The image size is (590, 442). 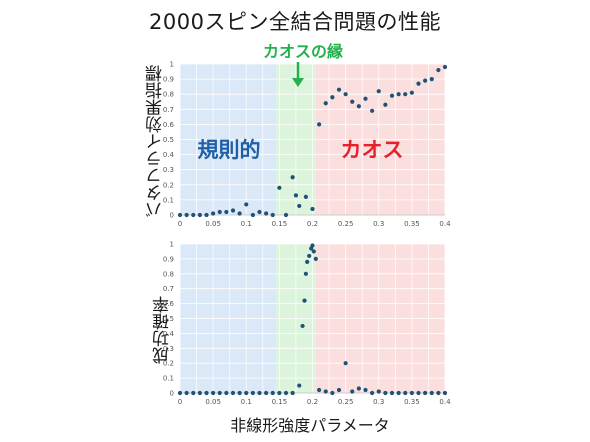 What do you see at coordinates (445, 224) in the screenshot?
I see `top-x-tick-label: 0.4` at bounding box center [445, 224].